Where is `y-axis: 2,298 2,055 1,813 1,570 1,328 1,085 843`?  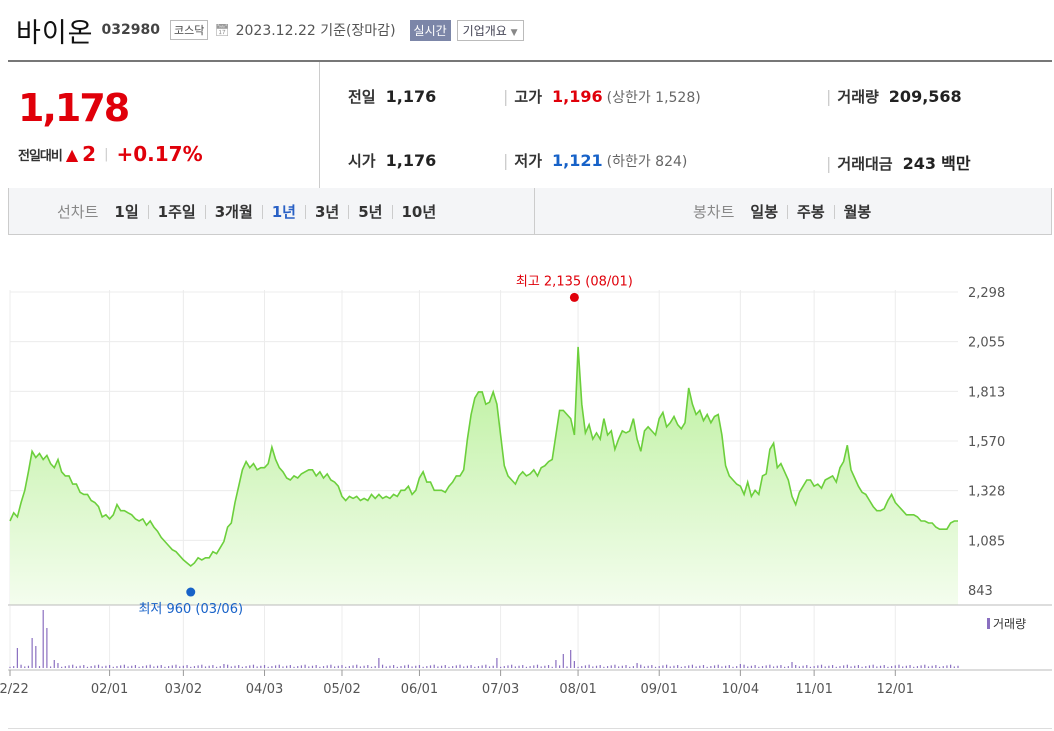 y-axis: 2,298 2,055 1,813 1,570 1,328 1,085 843 is located at coordinates (986, 442).